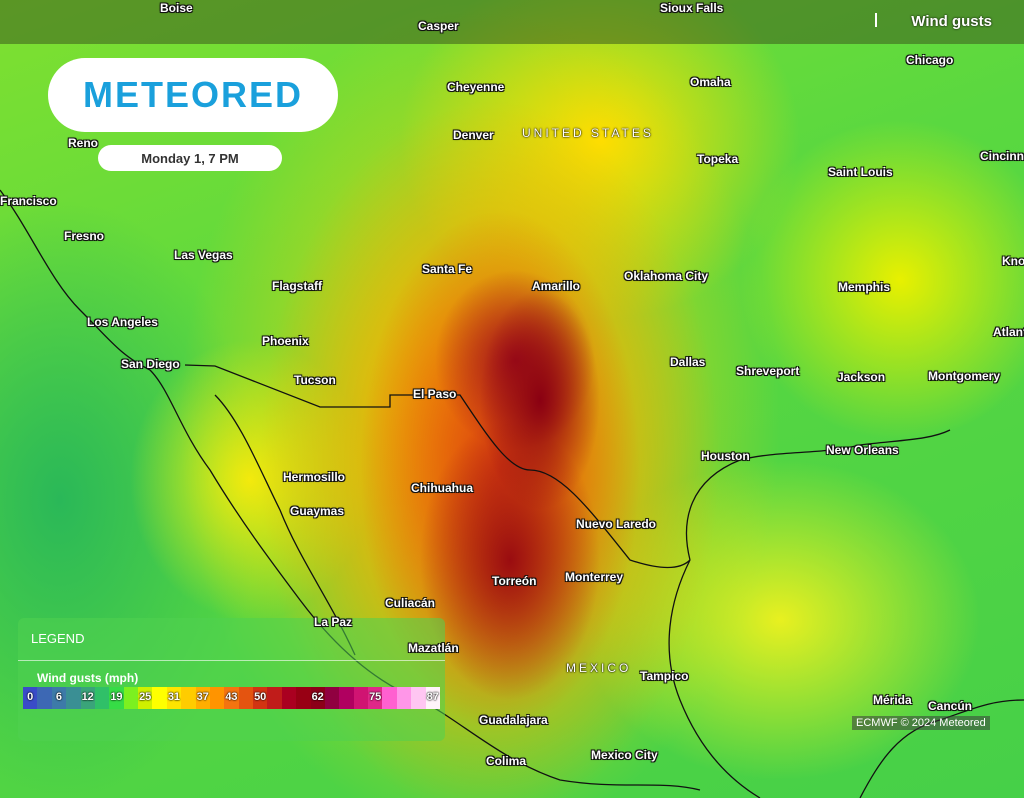 Image resolution: width=1024 pixels, height=798 pixels. I want to click on city-label: Fresno, so click(84, 236).